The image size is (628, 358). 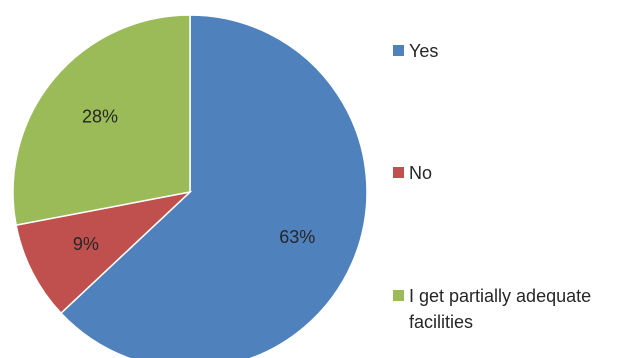 What do you see at coordinates (510, 174) in the screenshot?
I see `legend-item-no: No` at bounding box center [510, 174].